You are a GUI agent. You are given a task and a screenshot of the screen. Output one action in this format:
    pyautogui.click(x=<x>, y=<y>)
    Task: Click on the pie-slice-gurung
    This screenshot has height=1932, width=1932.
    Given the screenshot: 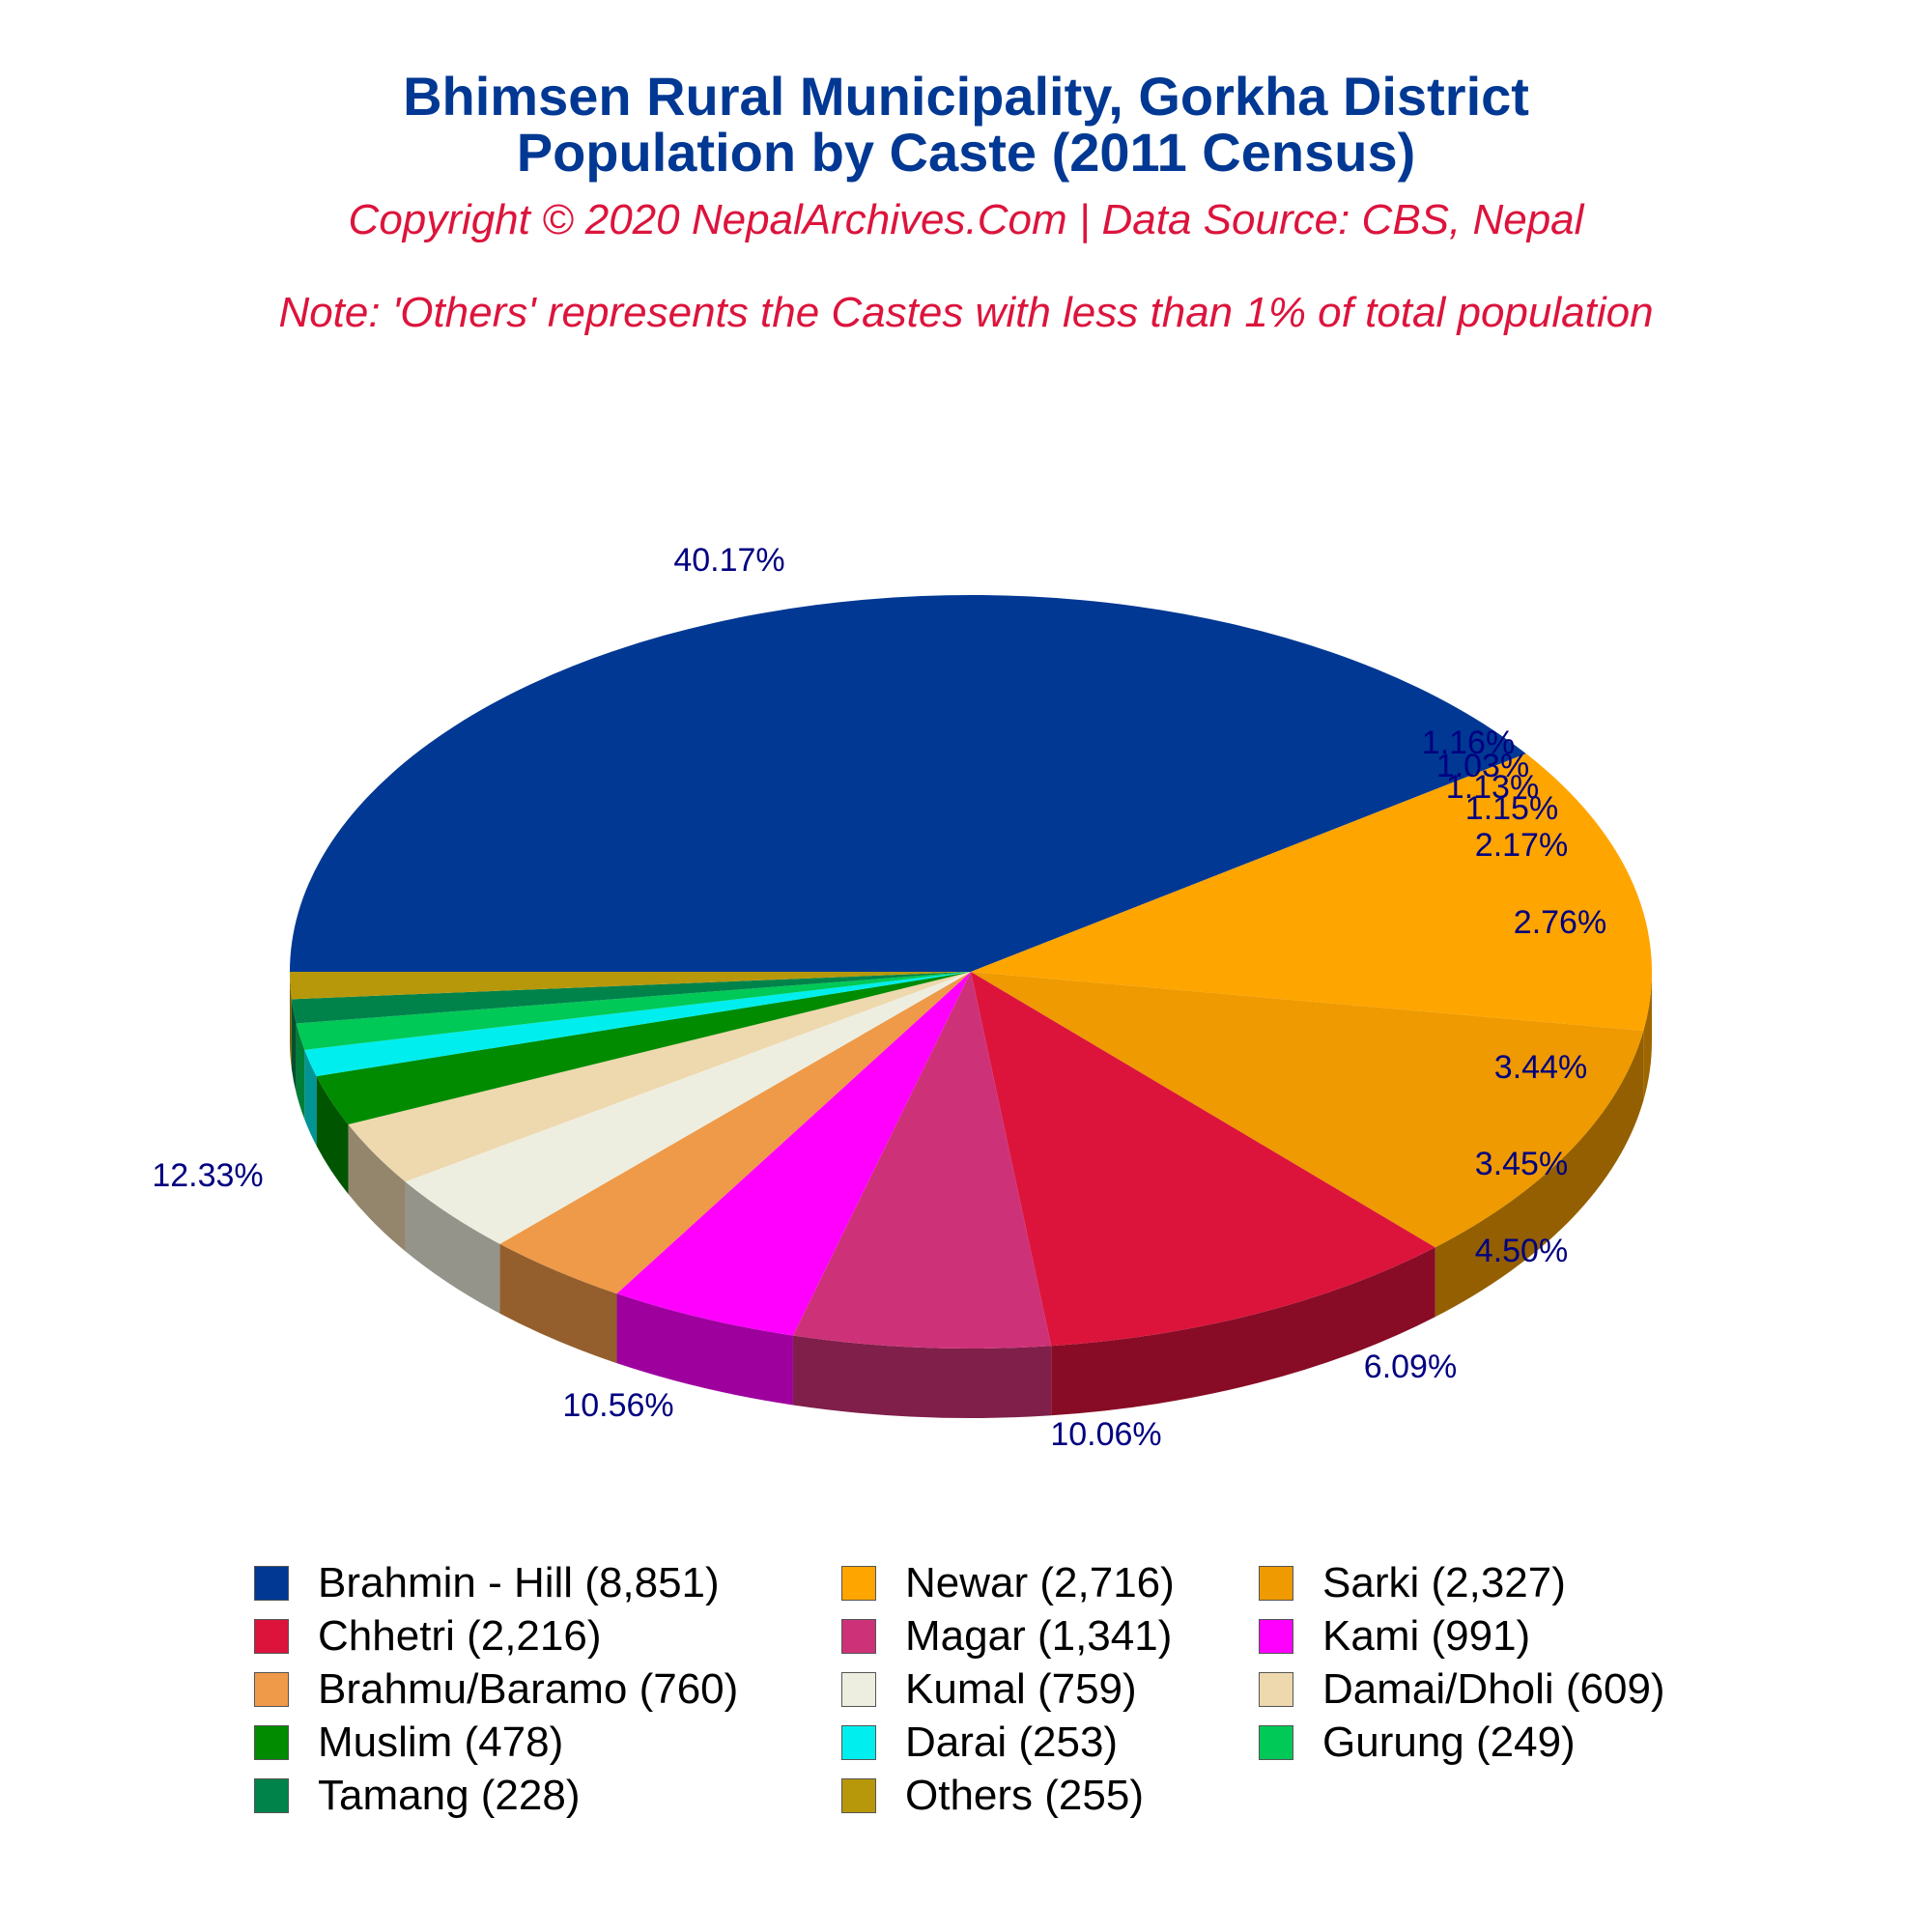 What is the action you would take?
    pyautogui.click(x=633, y=1011)
    